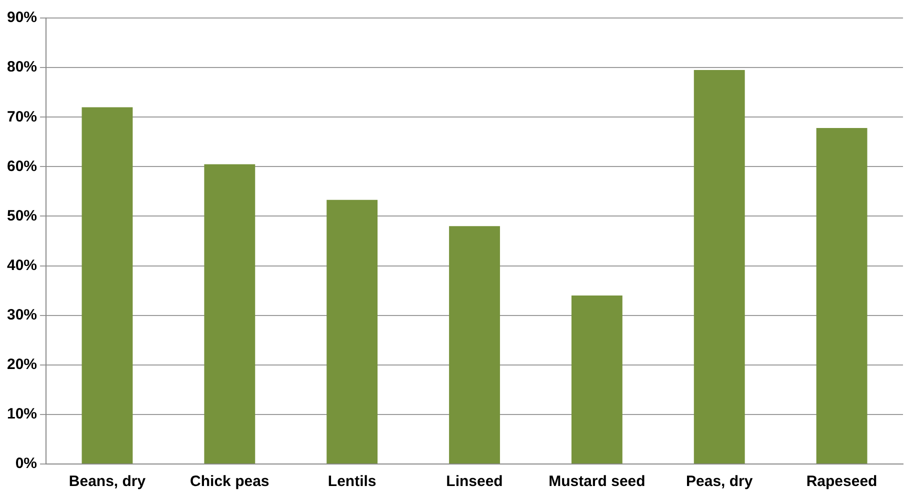 The image size is (905, 498). Describe the element at coordinates (597, 481) in the screenshot. I see `x-tick-label: Mustard seed` at that location.